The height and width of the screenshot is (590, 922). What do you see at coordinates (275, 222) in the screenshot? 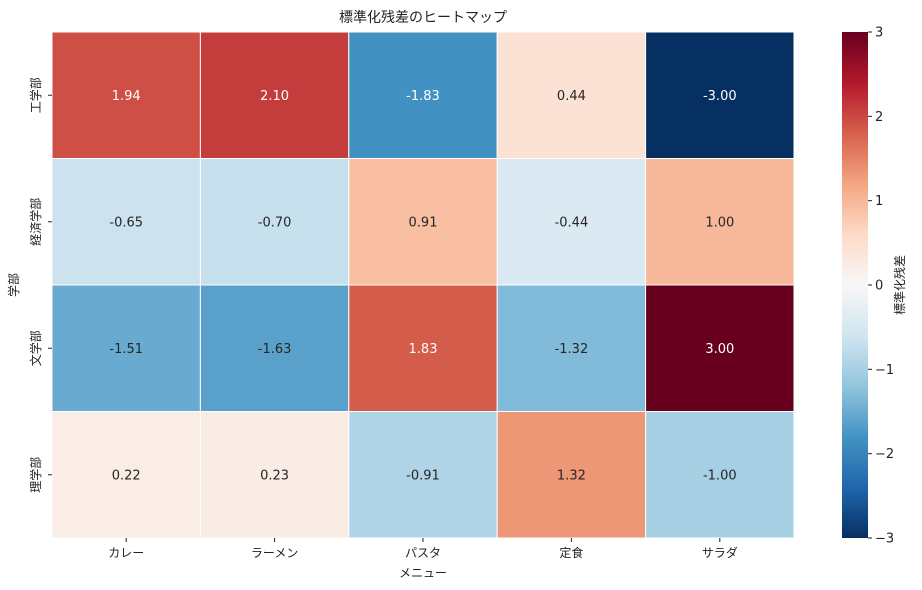
I see `cell-value-label: -0.70` at bounding box center [275, 222].